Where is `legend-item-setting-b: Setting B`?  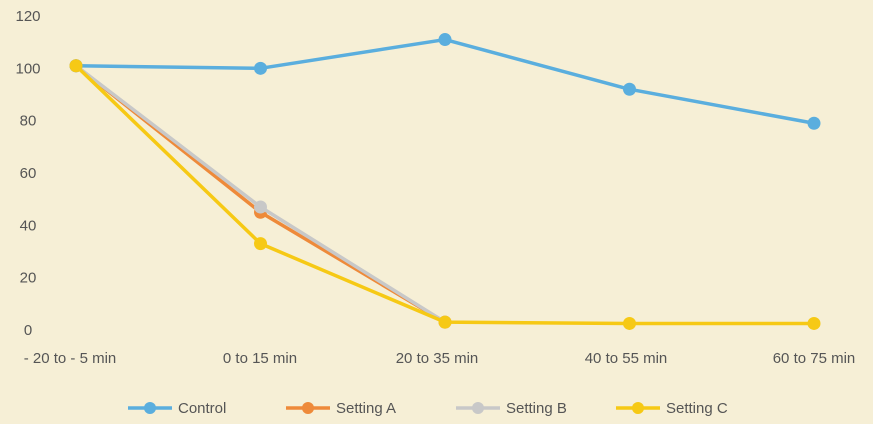 legend-item-setting-b: Setting B is located at coordinates (511, 408).